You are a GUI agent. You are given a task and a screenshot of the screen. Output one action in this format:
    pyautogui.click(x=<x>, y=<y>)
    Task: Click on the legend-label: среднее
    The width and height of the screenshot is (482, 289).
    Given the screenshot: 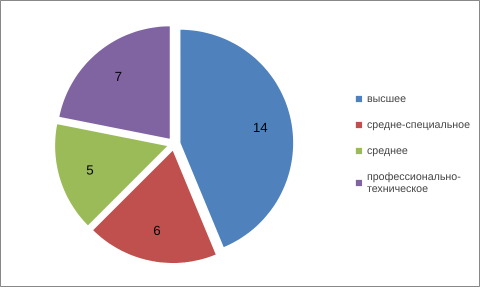 What is the action you would take?
    pyautogui.click(x=387, y=150)
    